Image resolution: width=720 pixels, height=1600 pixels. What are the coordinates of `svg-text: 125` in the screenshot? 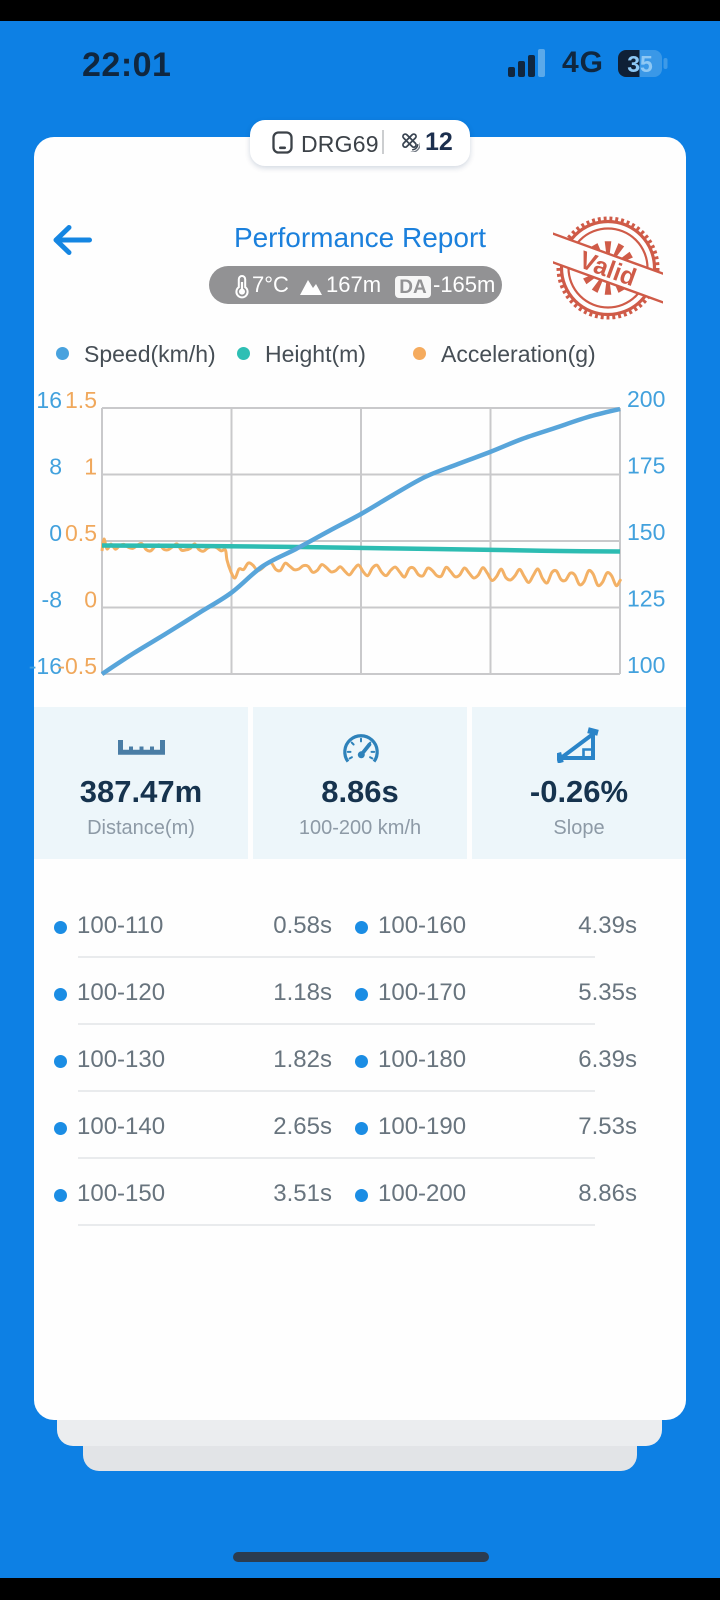 It's located at (646, 599).